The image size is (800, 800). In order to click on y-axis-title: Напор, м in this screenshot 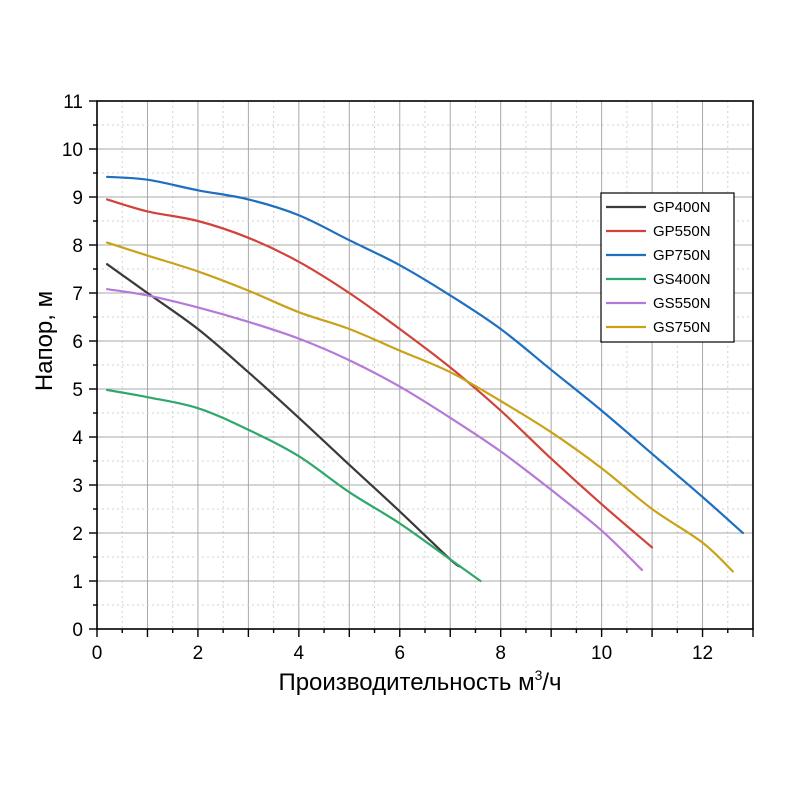, I will do `click(44, 341)`.